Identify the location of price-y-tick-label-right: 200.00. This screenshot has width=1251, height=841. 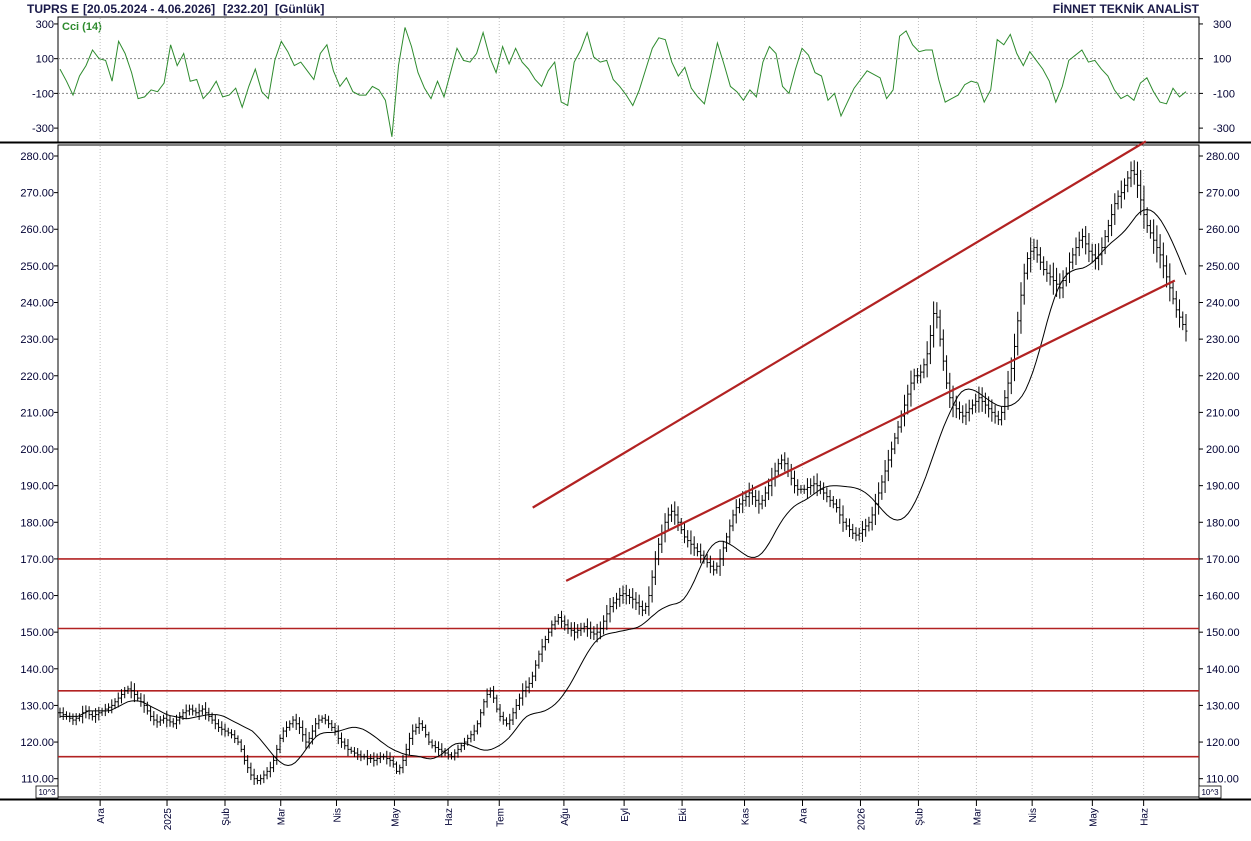
(1223, 450).